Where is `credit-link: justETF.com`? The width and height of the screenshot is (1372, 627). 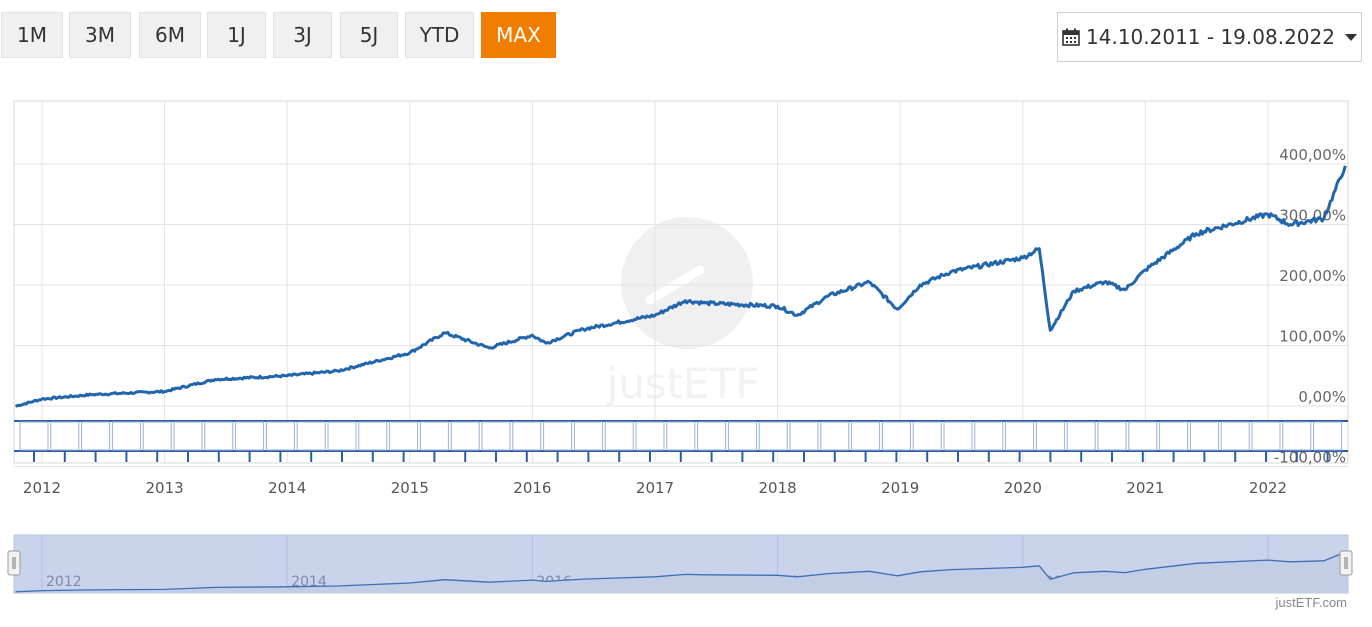 credit-link: justETF.com is located at coordinates (1311, 602).